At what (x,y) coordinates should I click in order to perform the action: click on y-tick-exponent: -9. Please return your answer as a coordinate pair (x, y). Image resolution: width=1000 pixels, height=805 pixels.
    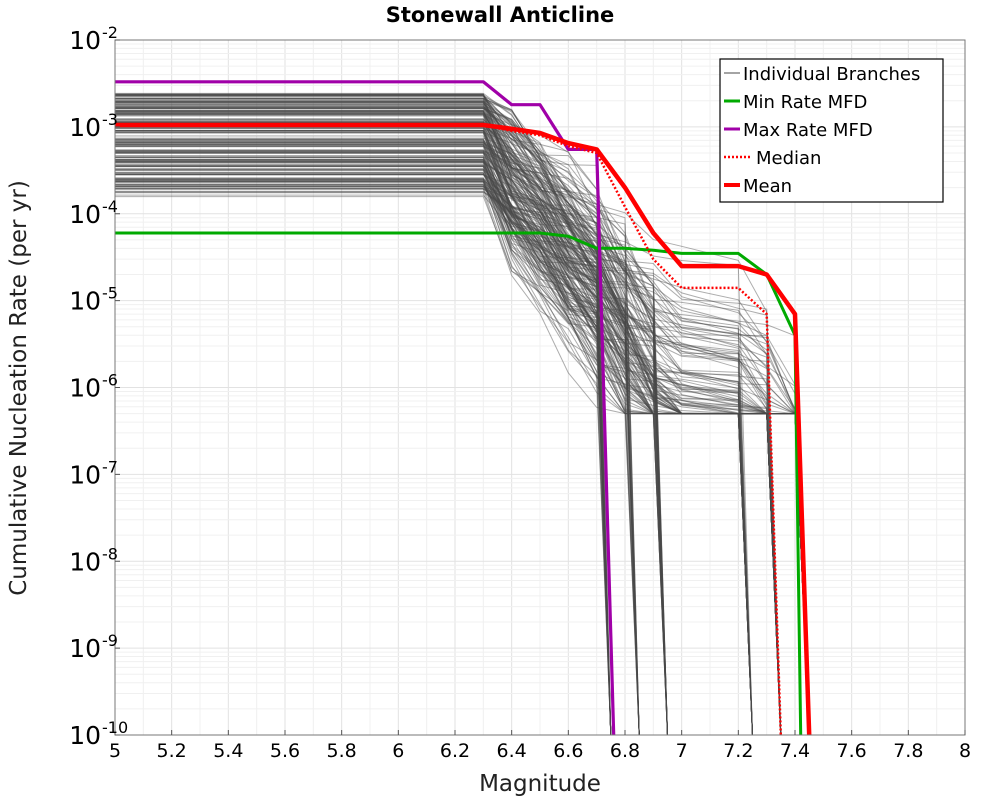
    Looking at the image, I should click on (110, 640).